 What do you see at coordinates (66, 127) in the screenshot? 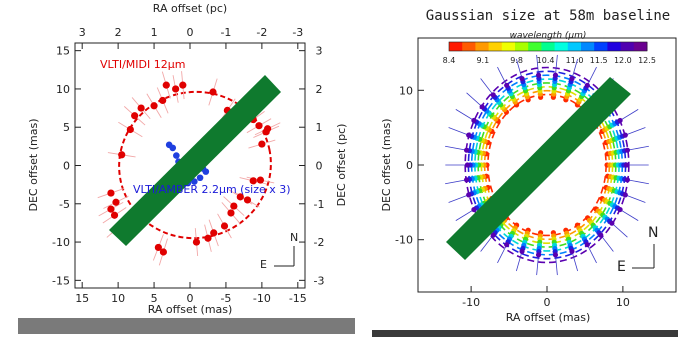
I see `left-y-tick-label: 5` at bounding box center [66, 127].